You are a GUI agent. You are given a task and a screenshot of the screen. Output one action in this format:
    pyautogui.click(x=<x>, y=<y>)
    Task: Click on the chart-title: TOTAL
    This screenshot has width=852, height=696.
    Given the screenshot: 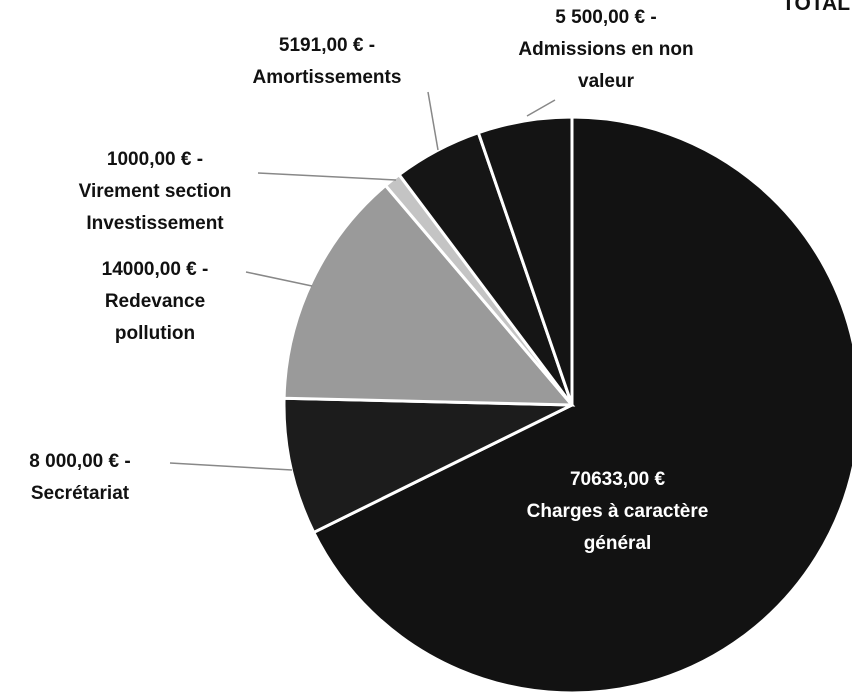 What is the action you would take?
    pyautogui.click(x=816, y=7)
    